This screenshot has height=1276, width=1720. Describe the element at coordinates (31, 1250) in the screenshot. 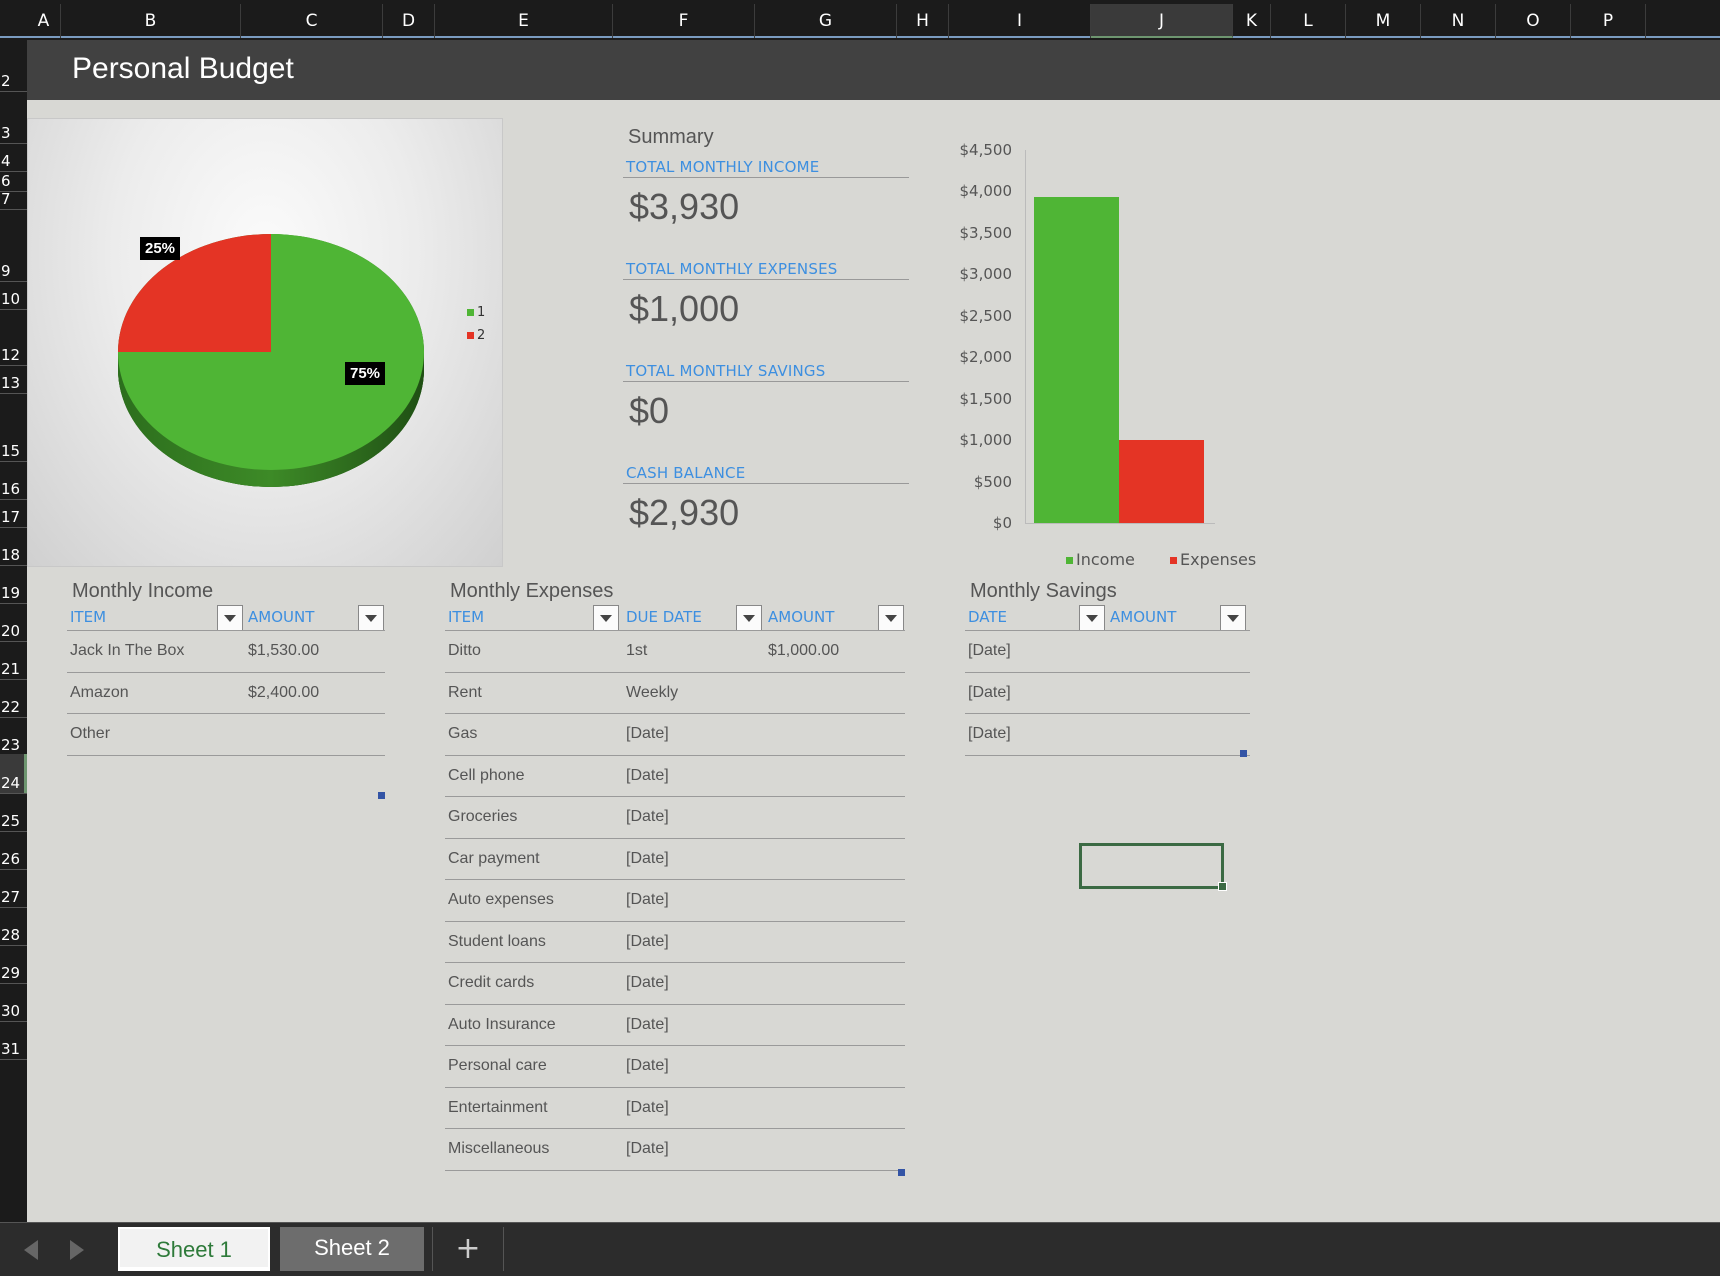

I see `prev-sheet-icon` at that location.